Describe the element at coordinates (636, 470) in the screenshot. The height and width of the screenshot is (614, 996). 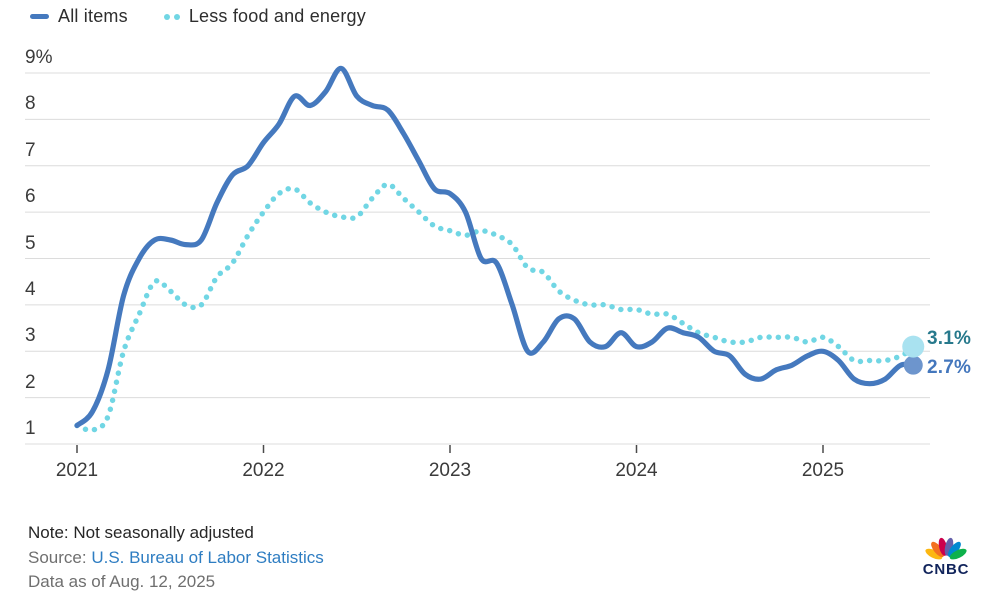
I see `x-axis-label: 2024` at that location.